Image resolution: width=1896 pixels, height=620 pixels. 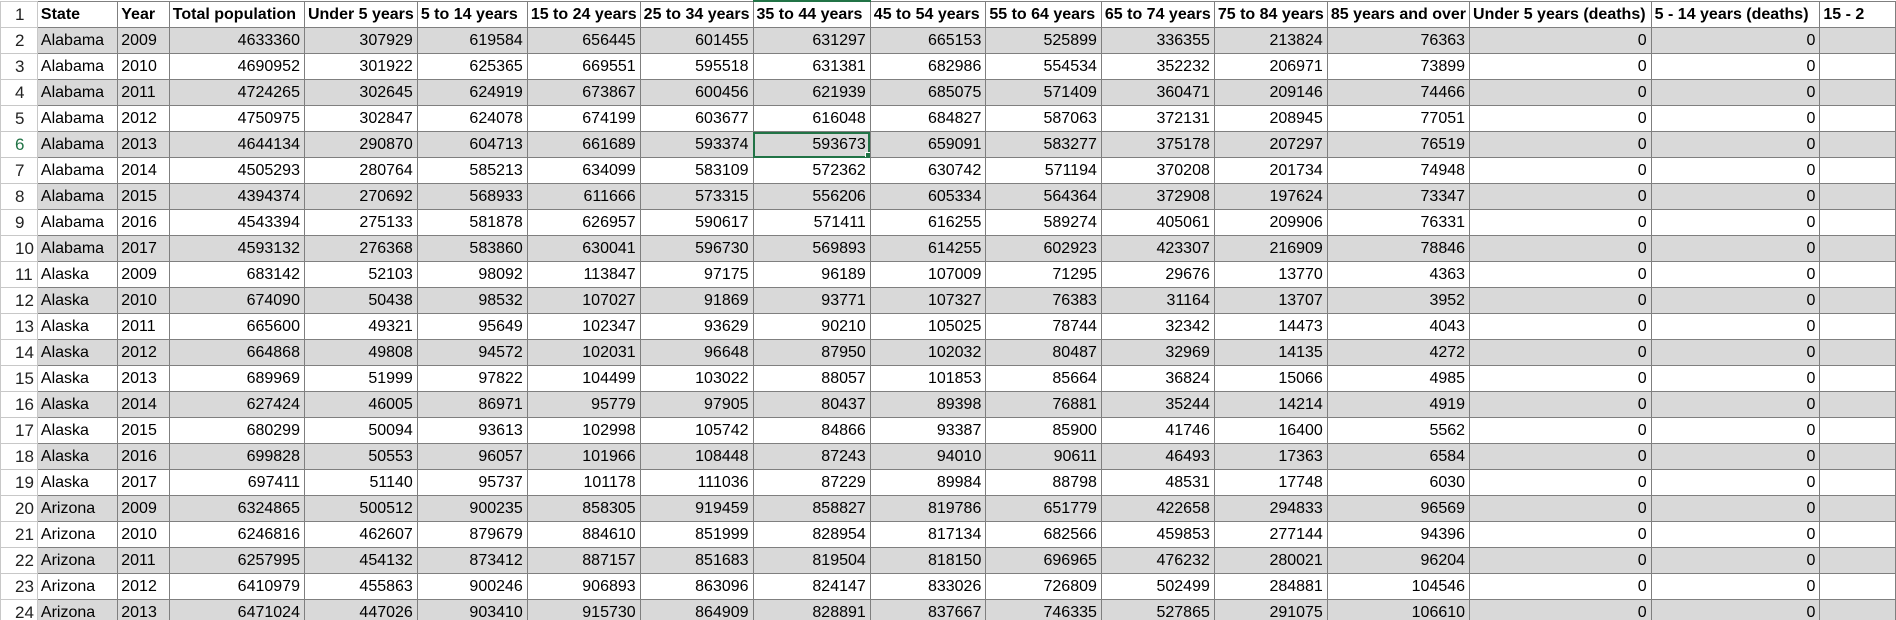 What do you see at coordinates (1157, 404) in the screenshot?
I see `value-cell: 35244` at bounding box center [1157, 404].